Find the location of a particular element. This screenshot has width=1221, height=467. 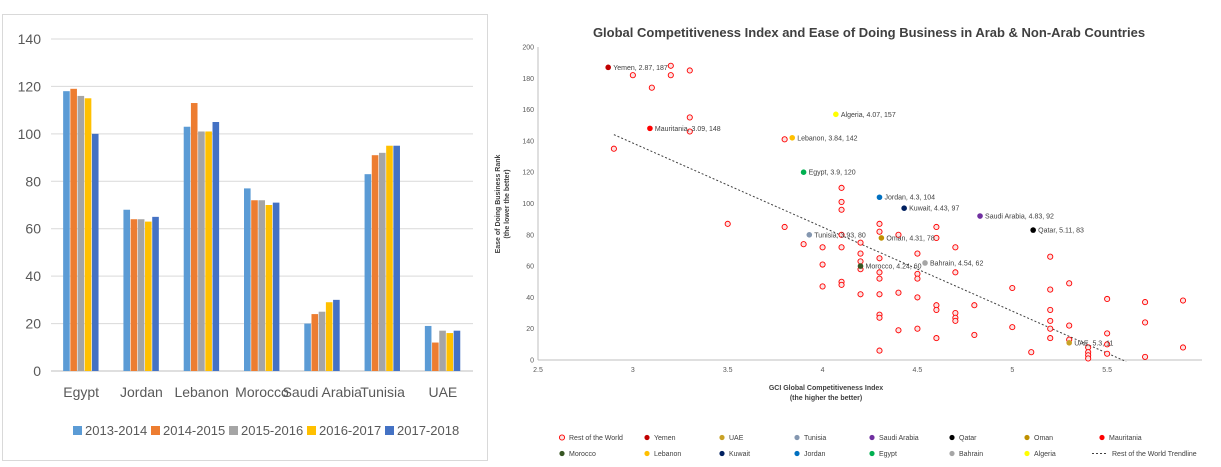

scatter-label-algeria: Algeria, 4.07, 157 is located at coordinates (868, 115).